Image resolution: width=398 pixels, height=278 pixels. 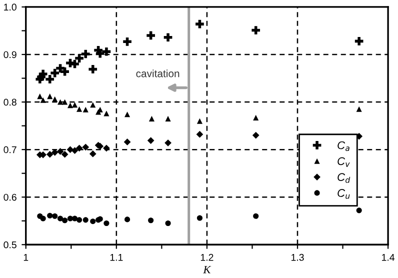 What do you see at coordinates (116, 257) in the screenshot?
I see `x-tick-label: 1.1` at bounding box center [116, 257].